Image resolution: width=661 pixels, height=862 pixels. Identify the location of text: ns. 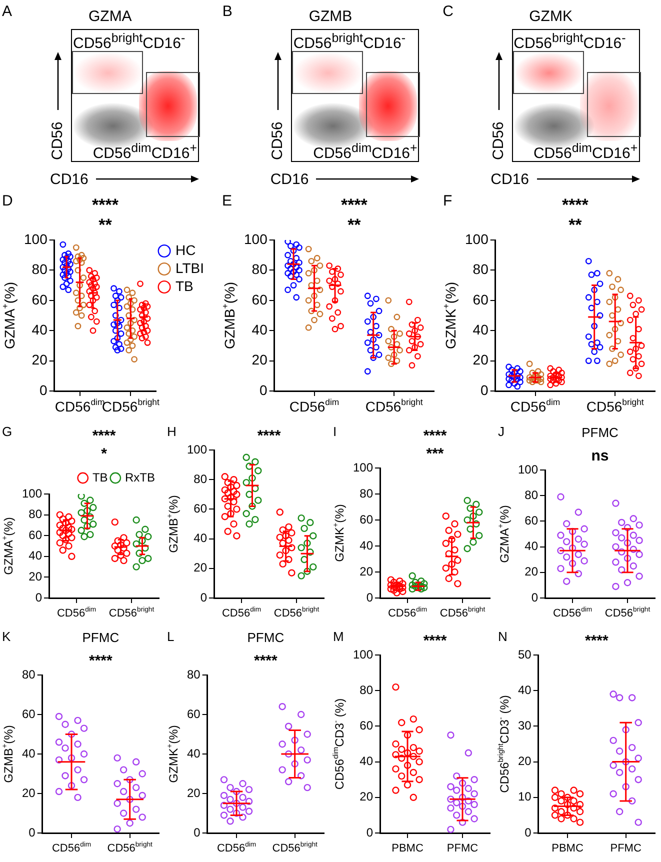
(600, 456).